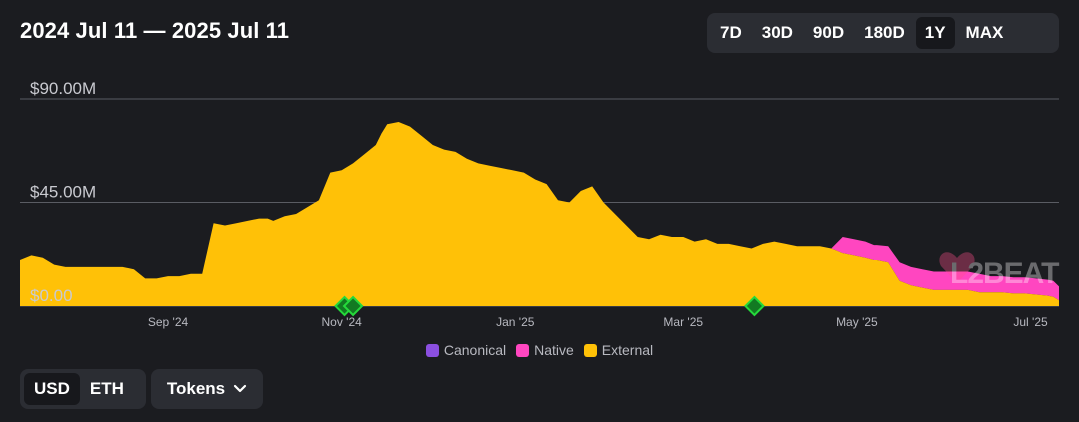 Image resolution: width=1079 pixels, height=422 pixels. Describe the element at coordinates (590, 350) in the screenshot. I see `external-swatch` at that location.